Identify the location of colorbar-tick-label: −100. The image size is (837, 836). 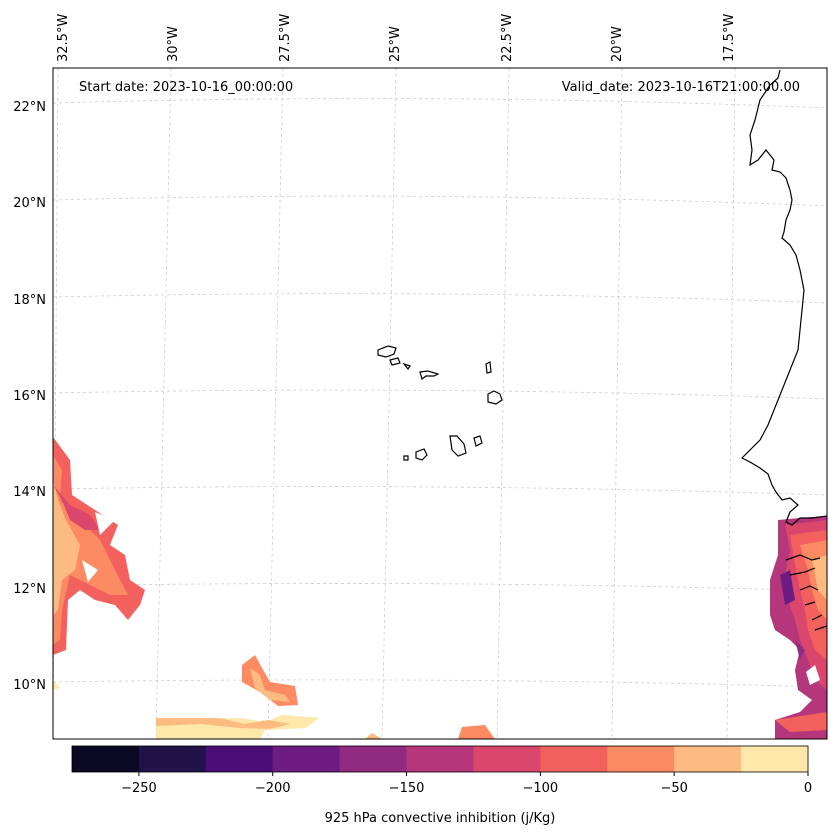
(541, 788).